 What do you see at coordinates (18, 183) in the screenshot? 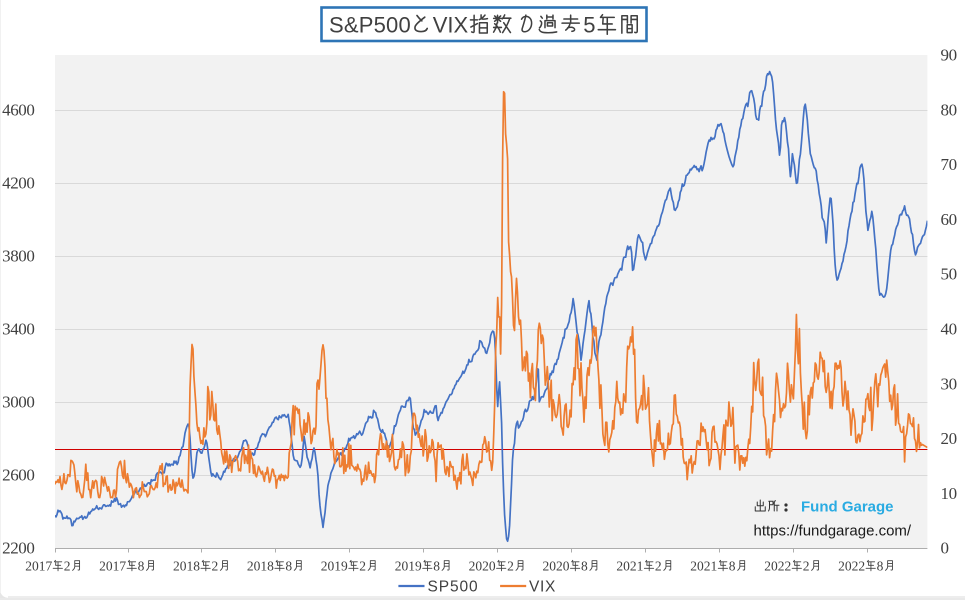
I see `svg-text: 4200` at bounding box center [18, 183].